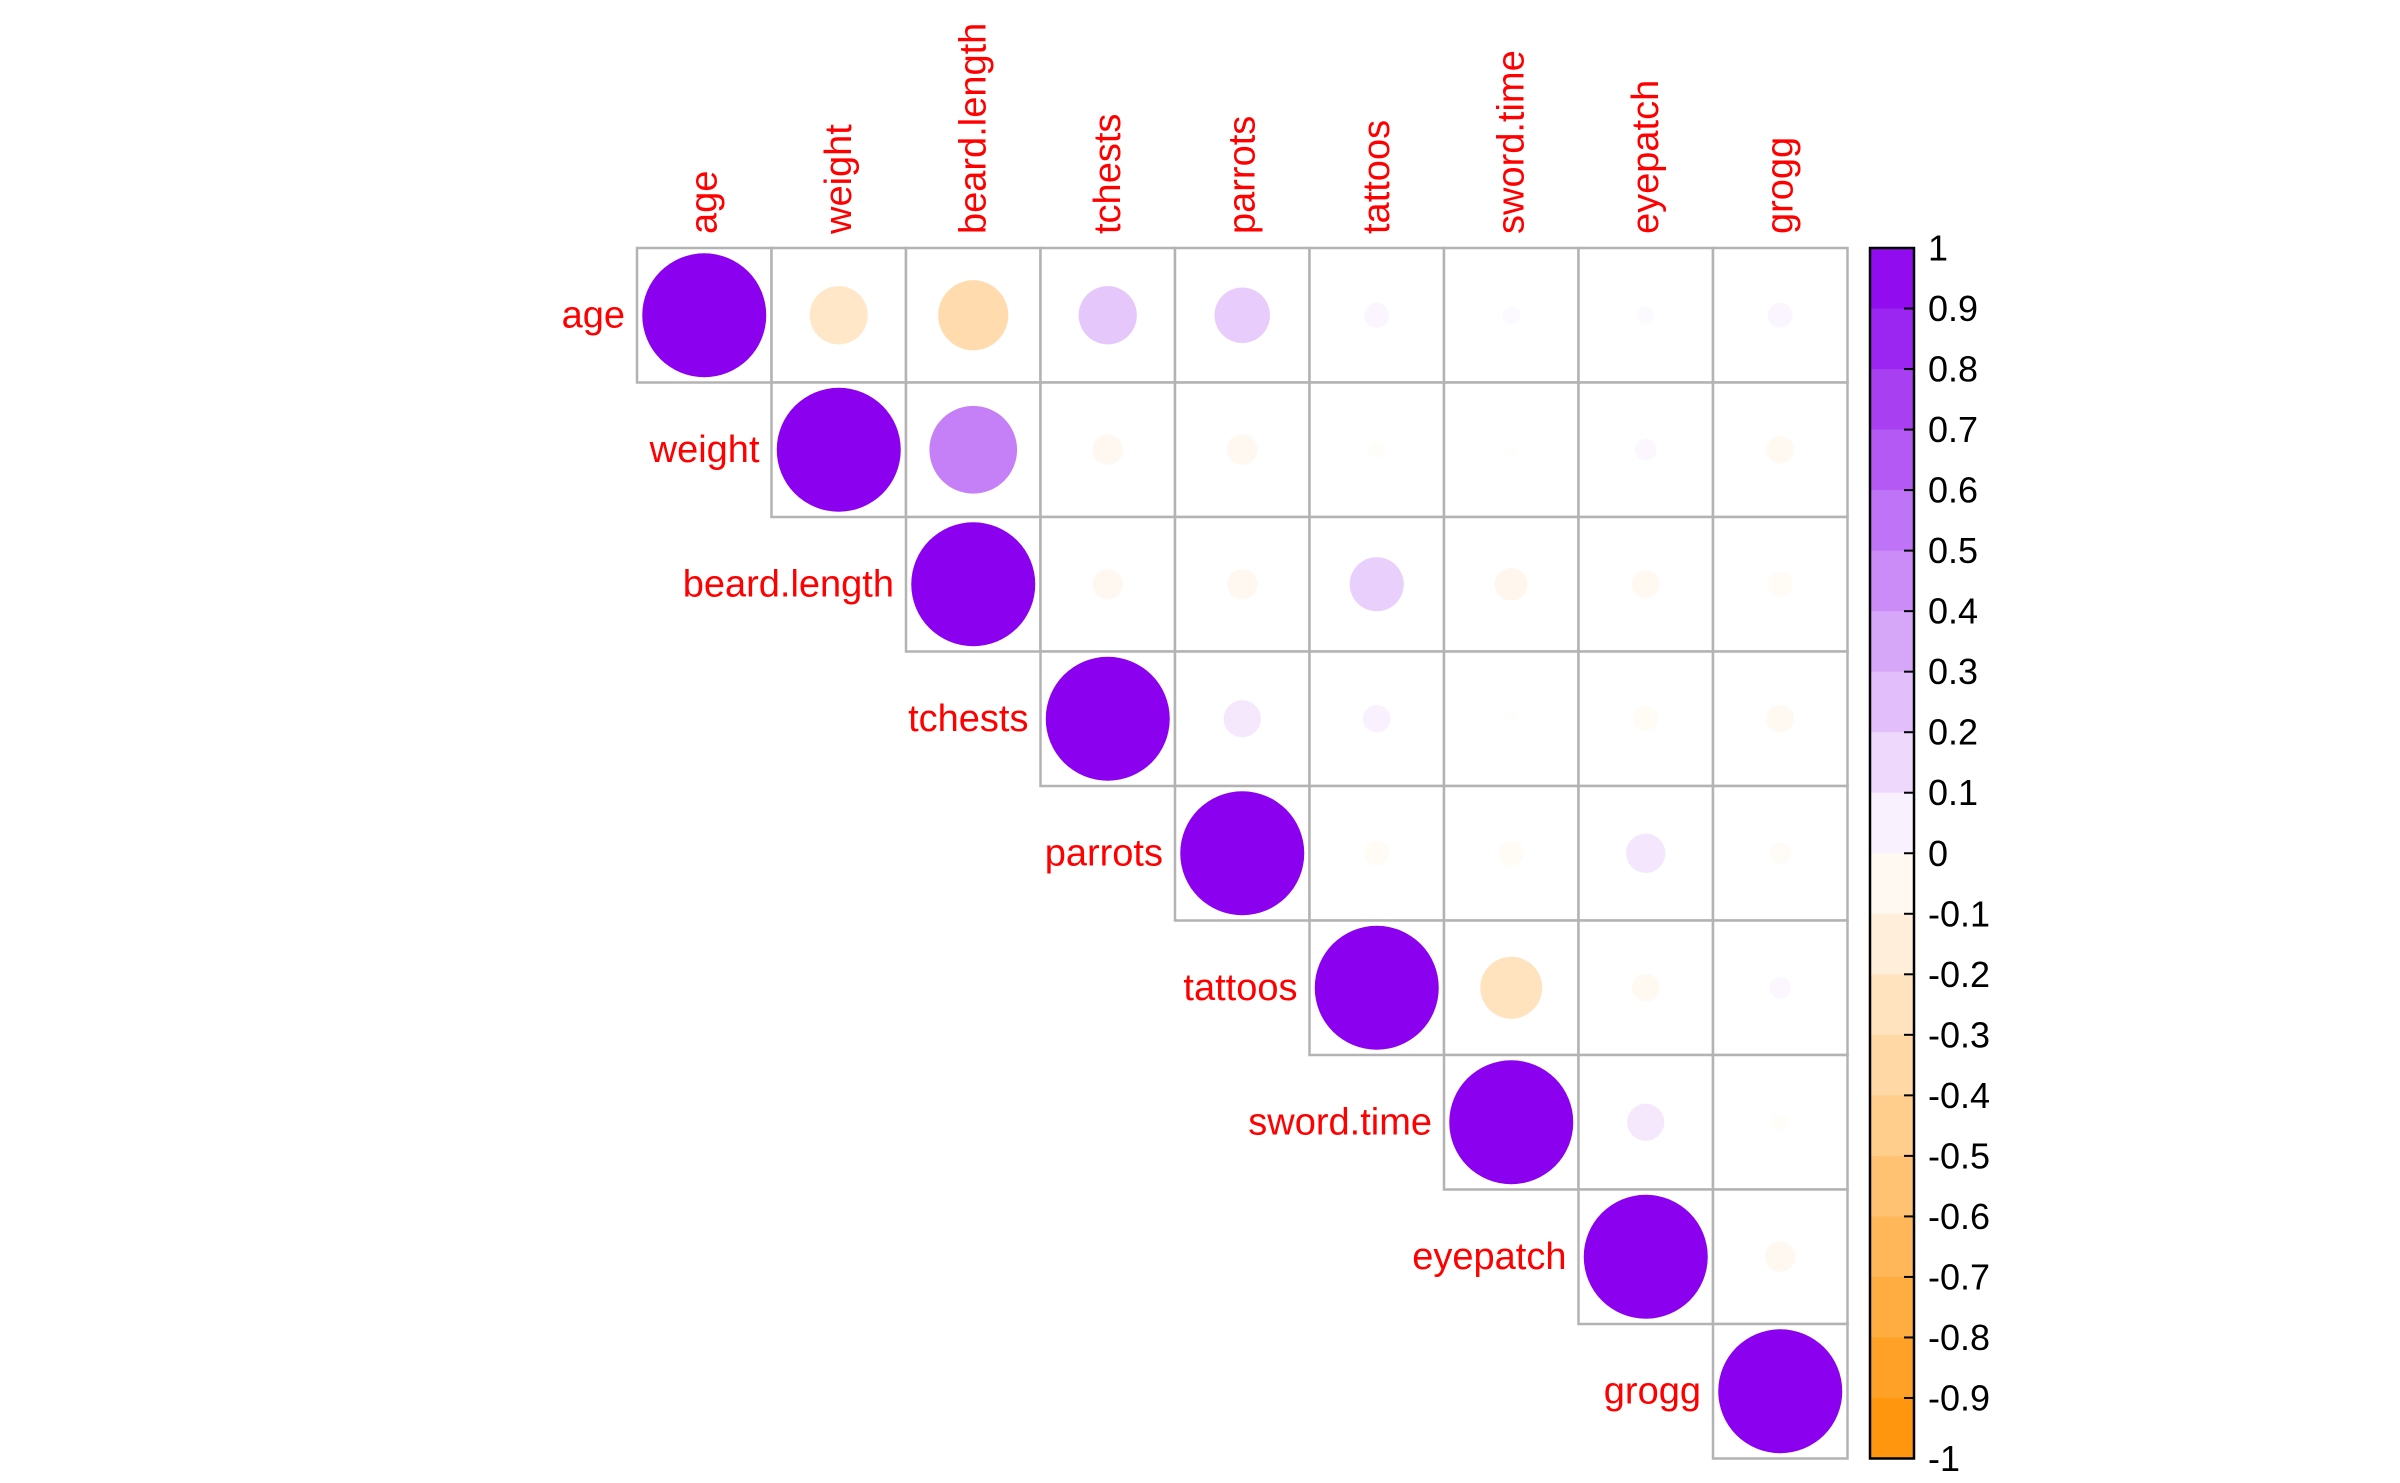 This screenshot has height=1483, width=2400. I want to click on corr-circle-weight-grogg, so click(1780, 449).